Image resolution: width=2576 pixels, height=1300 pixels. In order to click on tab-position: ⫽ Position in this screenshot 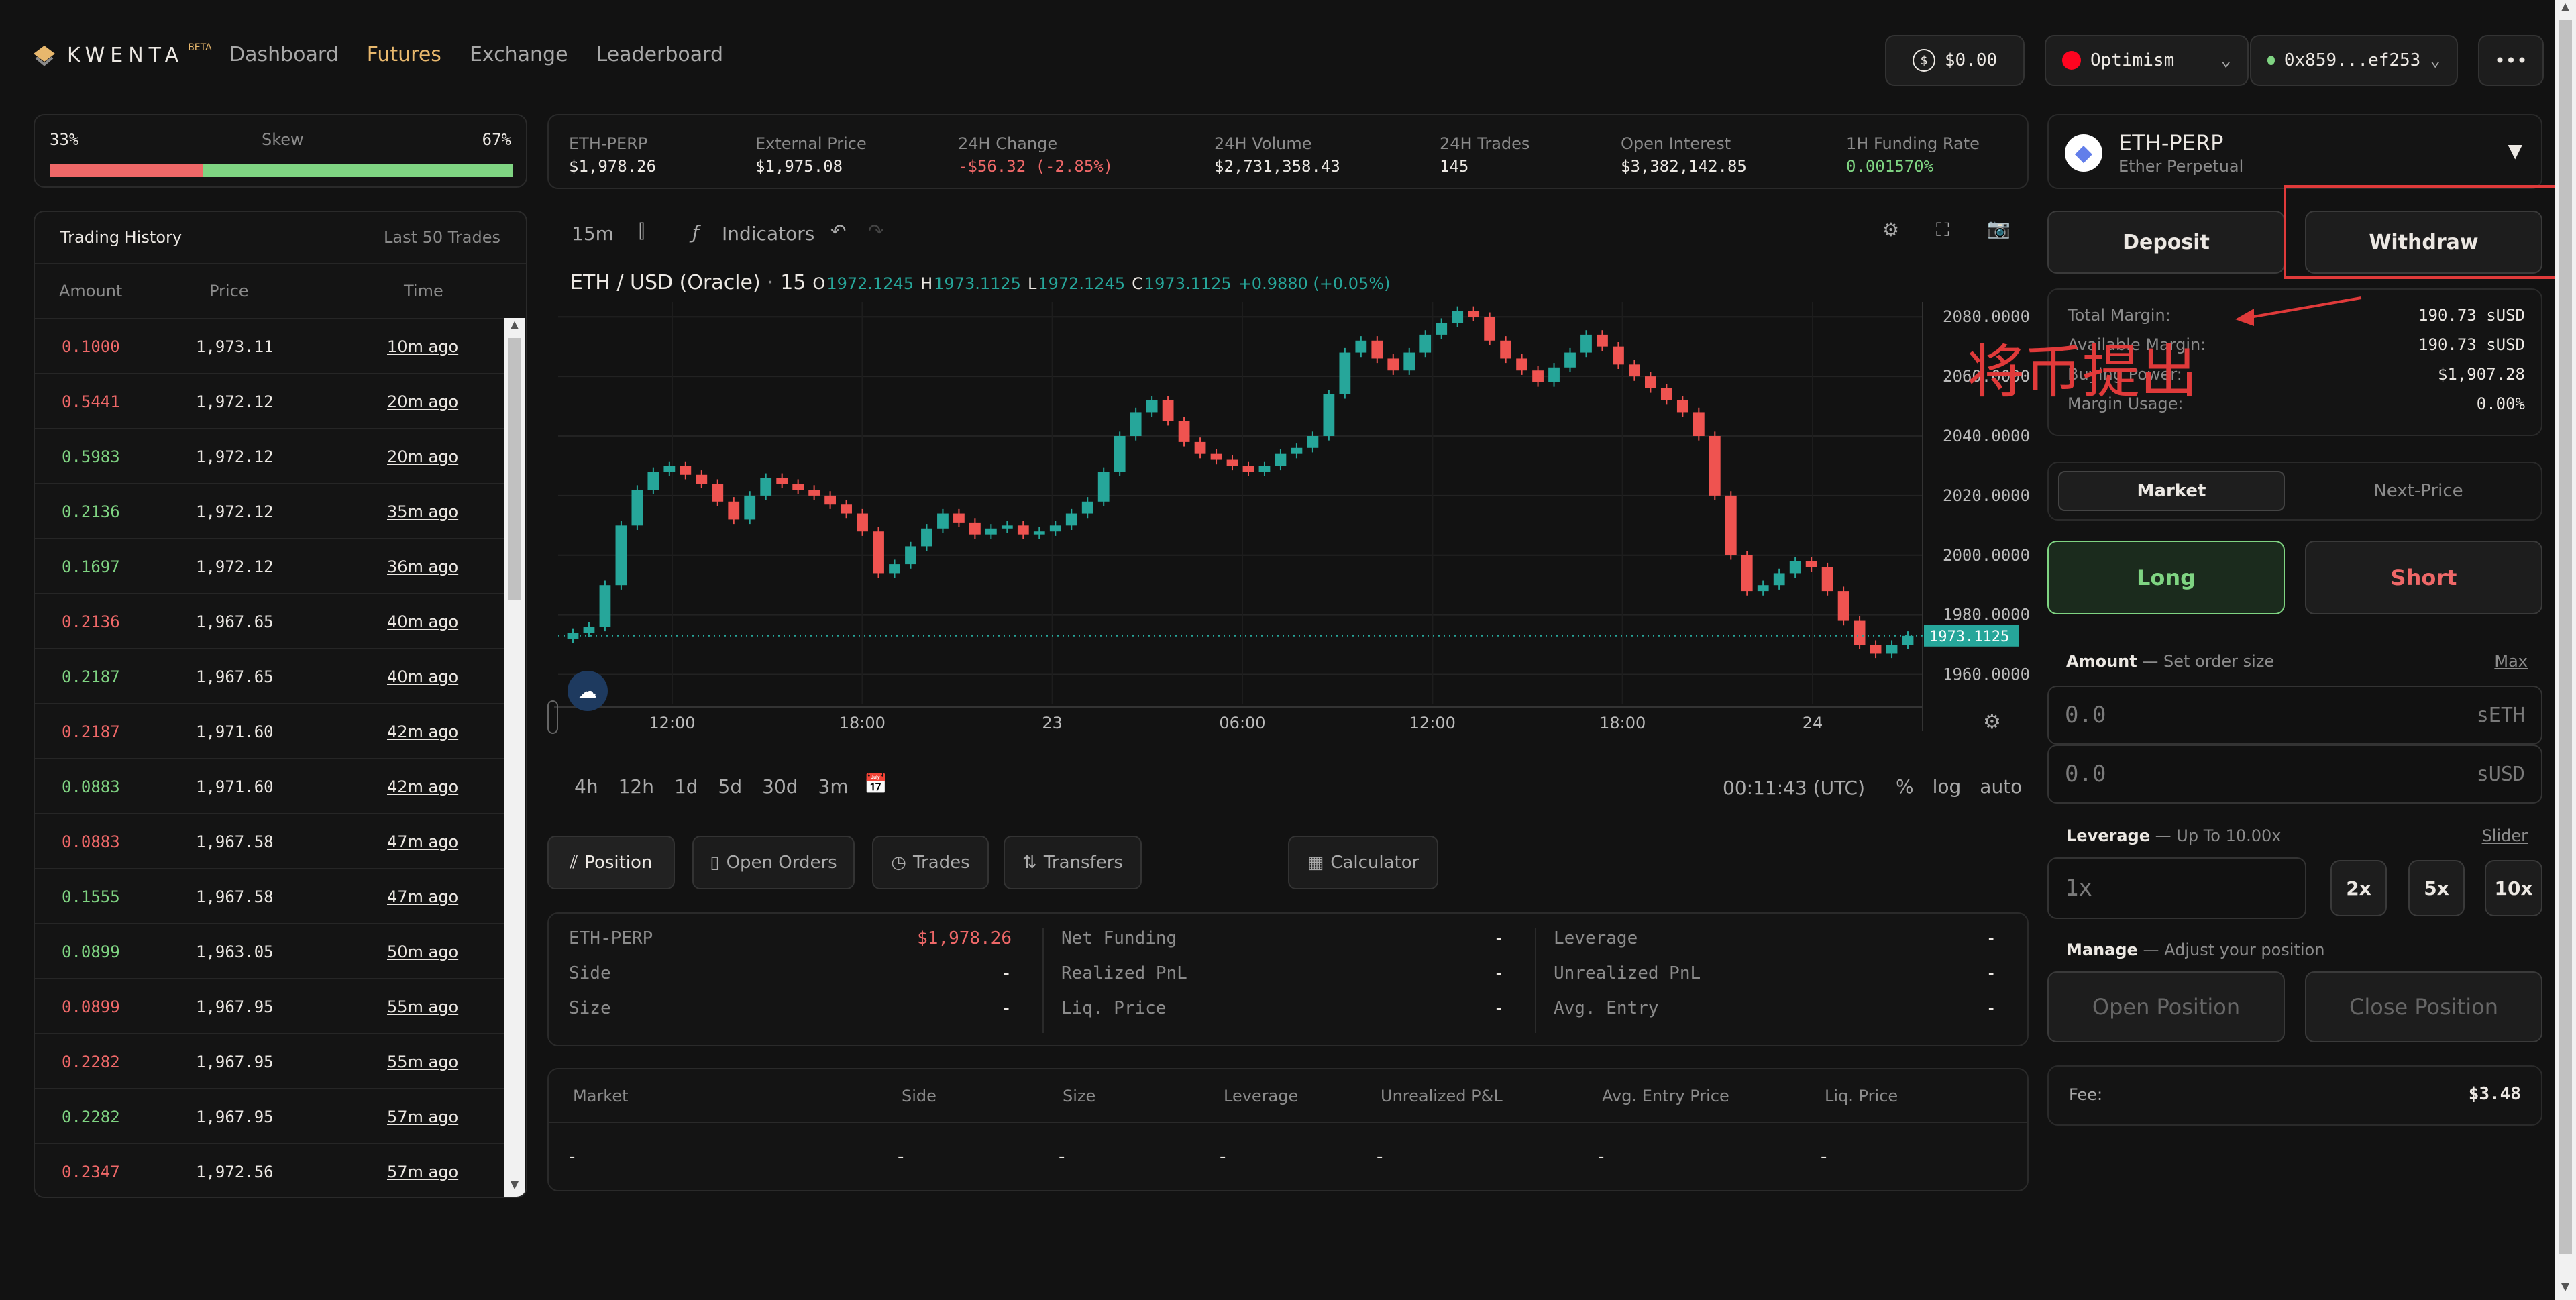, I will do `click(611, 863)`.